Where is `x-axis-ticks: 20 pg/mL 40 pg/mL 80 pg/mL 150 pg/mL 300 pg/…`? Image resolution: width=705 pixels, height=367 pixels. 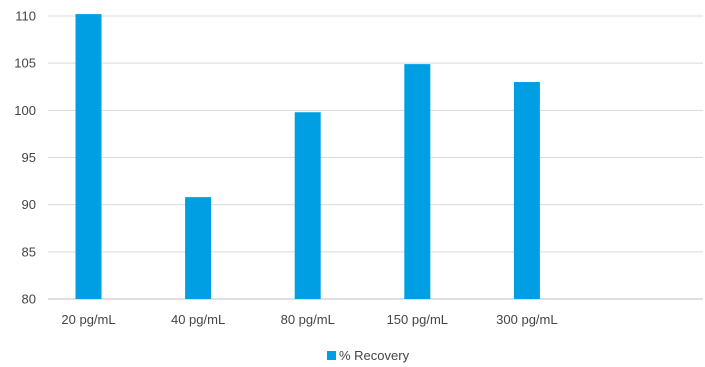 x-axis-ticks: 20 pg/mL 40 pg/mL 80 pg/mL 150 pg/mL 300 pg/… is located at coordinates (309, 319).